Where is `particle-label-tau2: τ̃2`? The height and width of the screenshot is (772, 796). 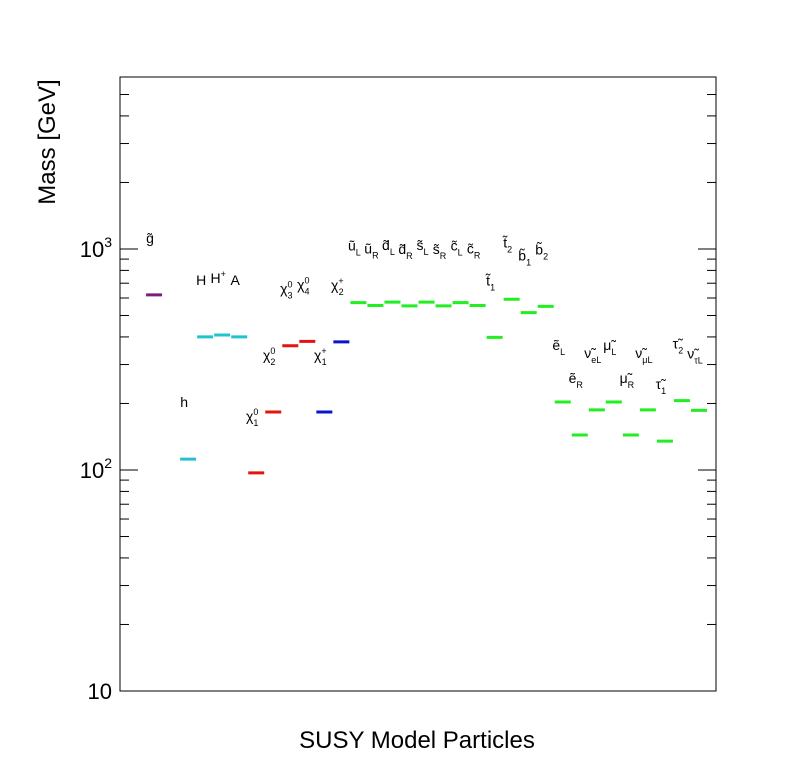
particle-label-tau2: τ̃2 is located at coordinates (678, 346).